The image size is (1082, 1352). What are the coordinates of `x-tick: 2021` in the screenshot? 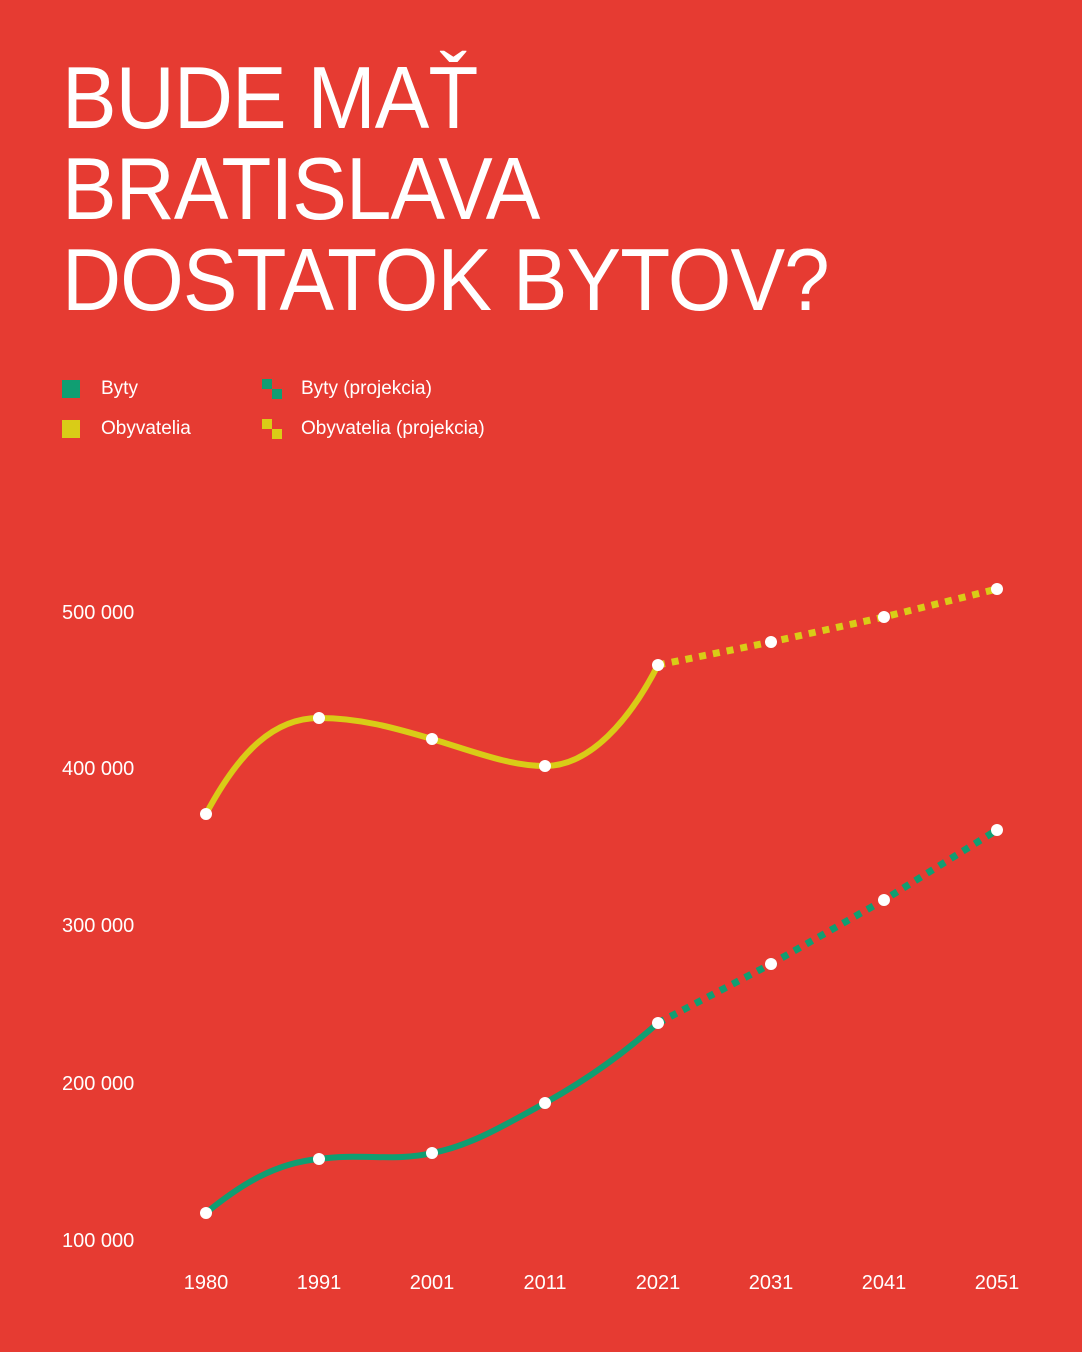 It's located at (658, 1283).